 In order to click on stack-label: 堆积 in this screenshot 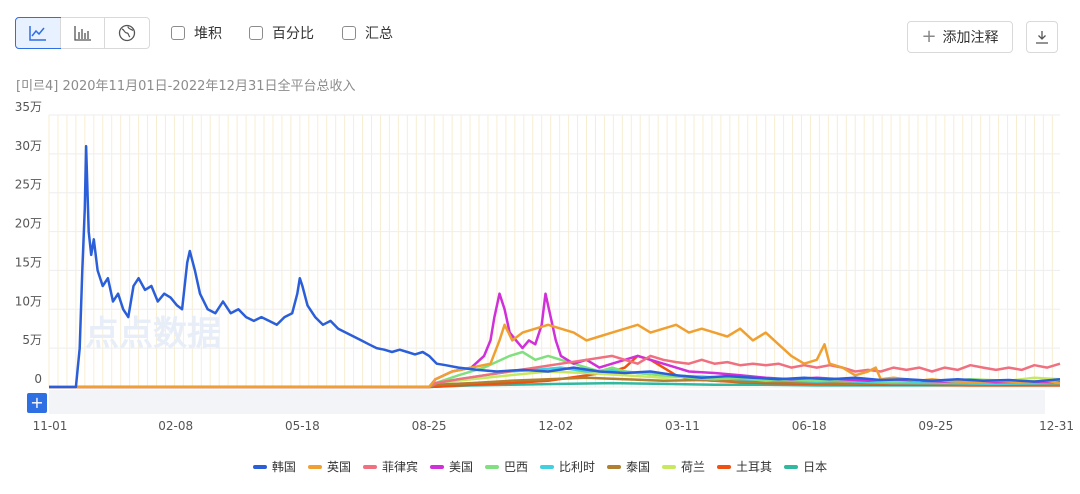, I will do `click(208, 34)`.